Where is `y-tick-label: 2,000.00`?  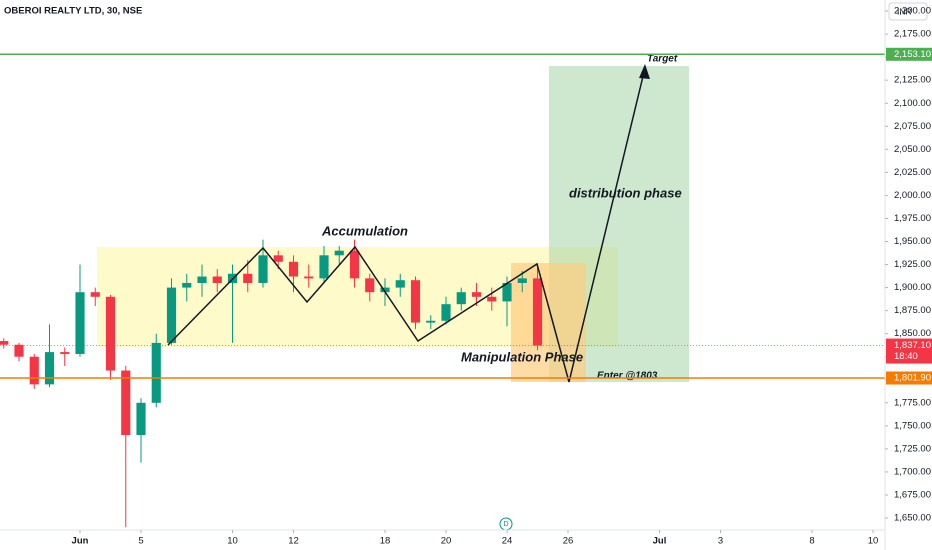
y-tick-label: 2,000.00 is located at coordinates (912, 195).